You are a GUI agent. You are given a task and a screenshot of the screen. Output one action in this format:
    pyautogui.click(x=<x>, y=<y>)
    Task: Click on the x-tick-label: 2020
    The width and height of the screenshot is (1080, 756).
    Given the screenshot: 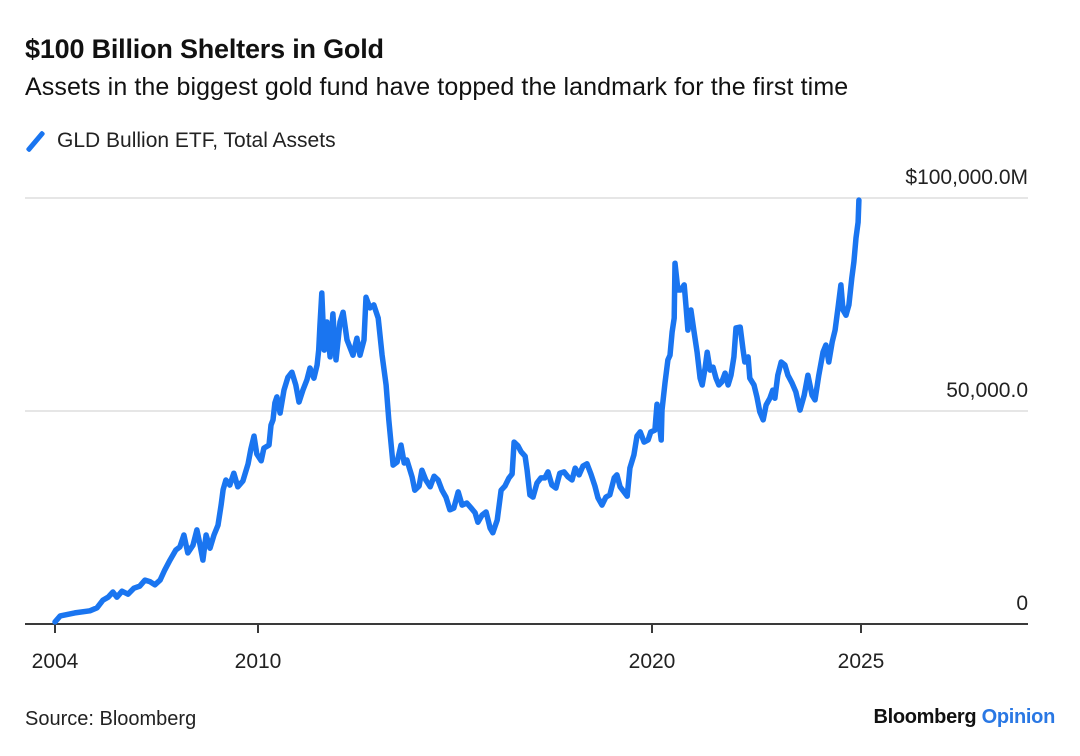 What is the action you would take?
    pyautogui.click(x=652, y=661)
    